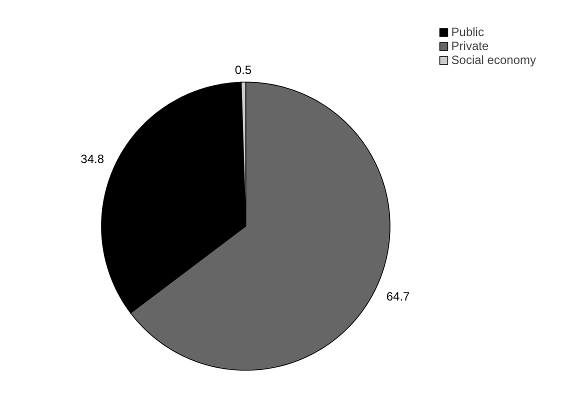 The width and height of the screenshot is (561, 413). I want to click on data-label: 34.8, so click(92, 159).